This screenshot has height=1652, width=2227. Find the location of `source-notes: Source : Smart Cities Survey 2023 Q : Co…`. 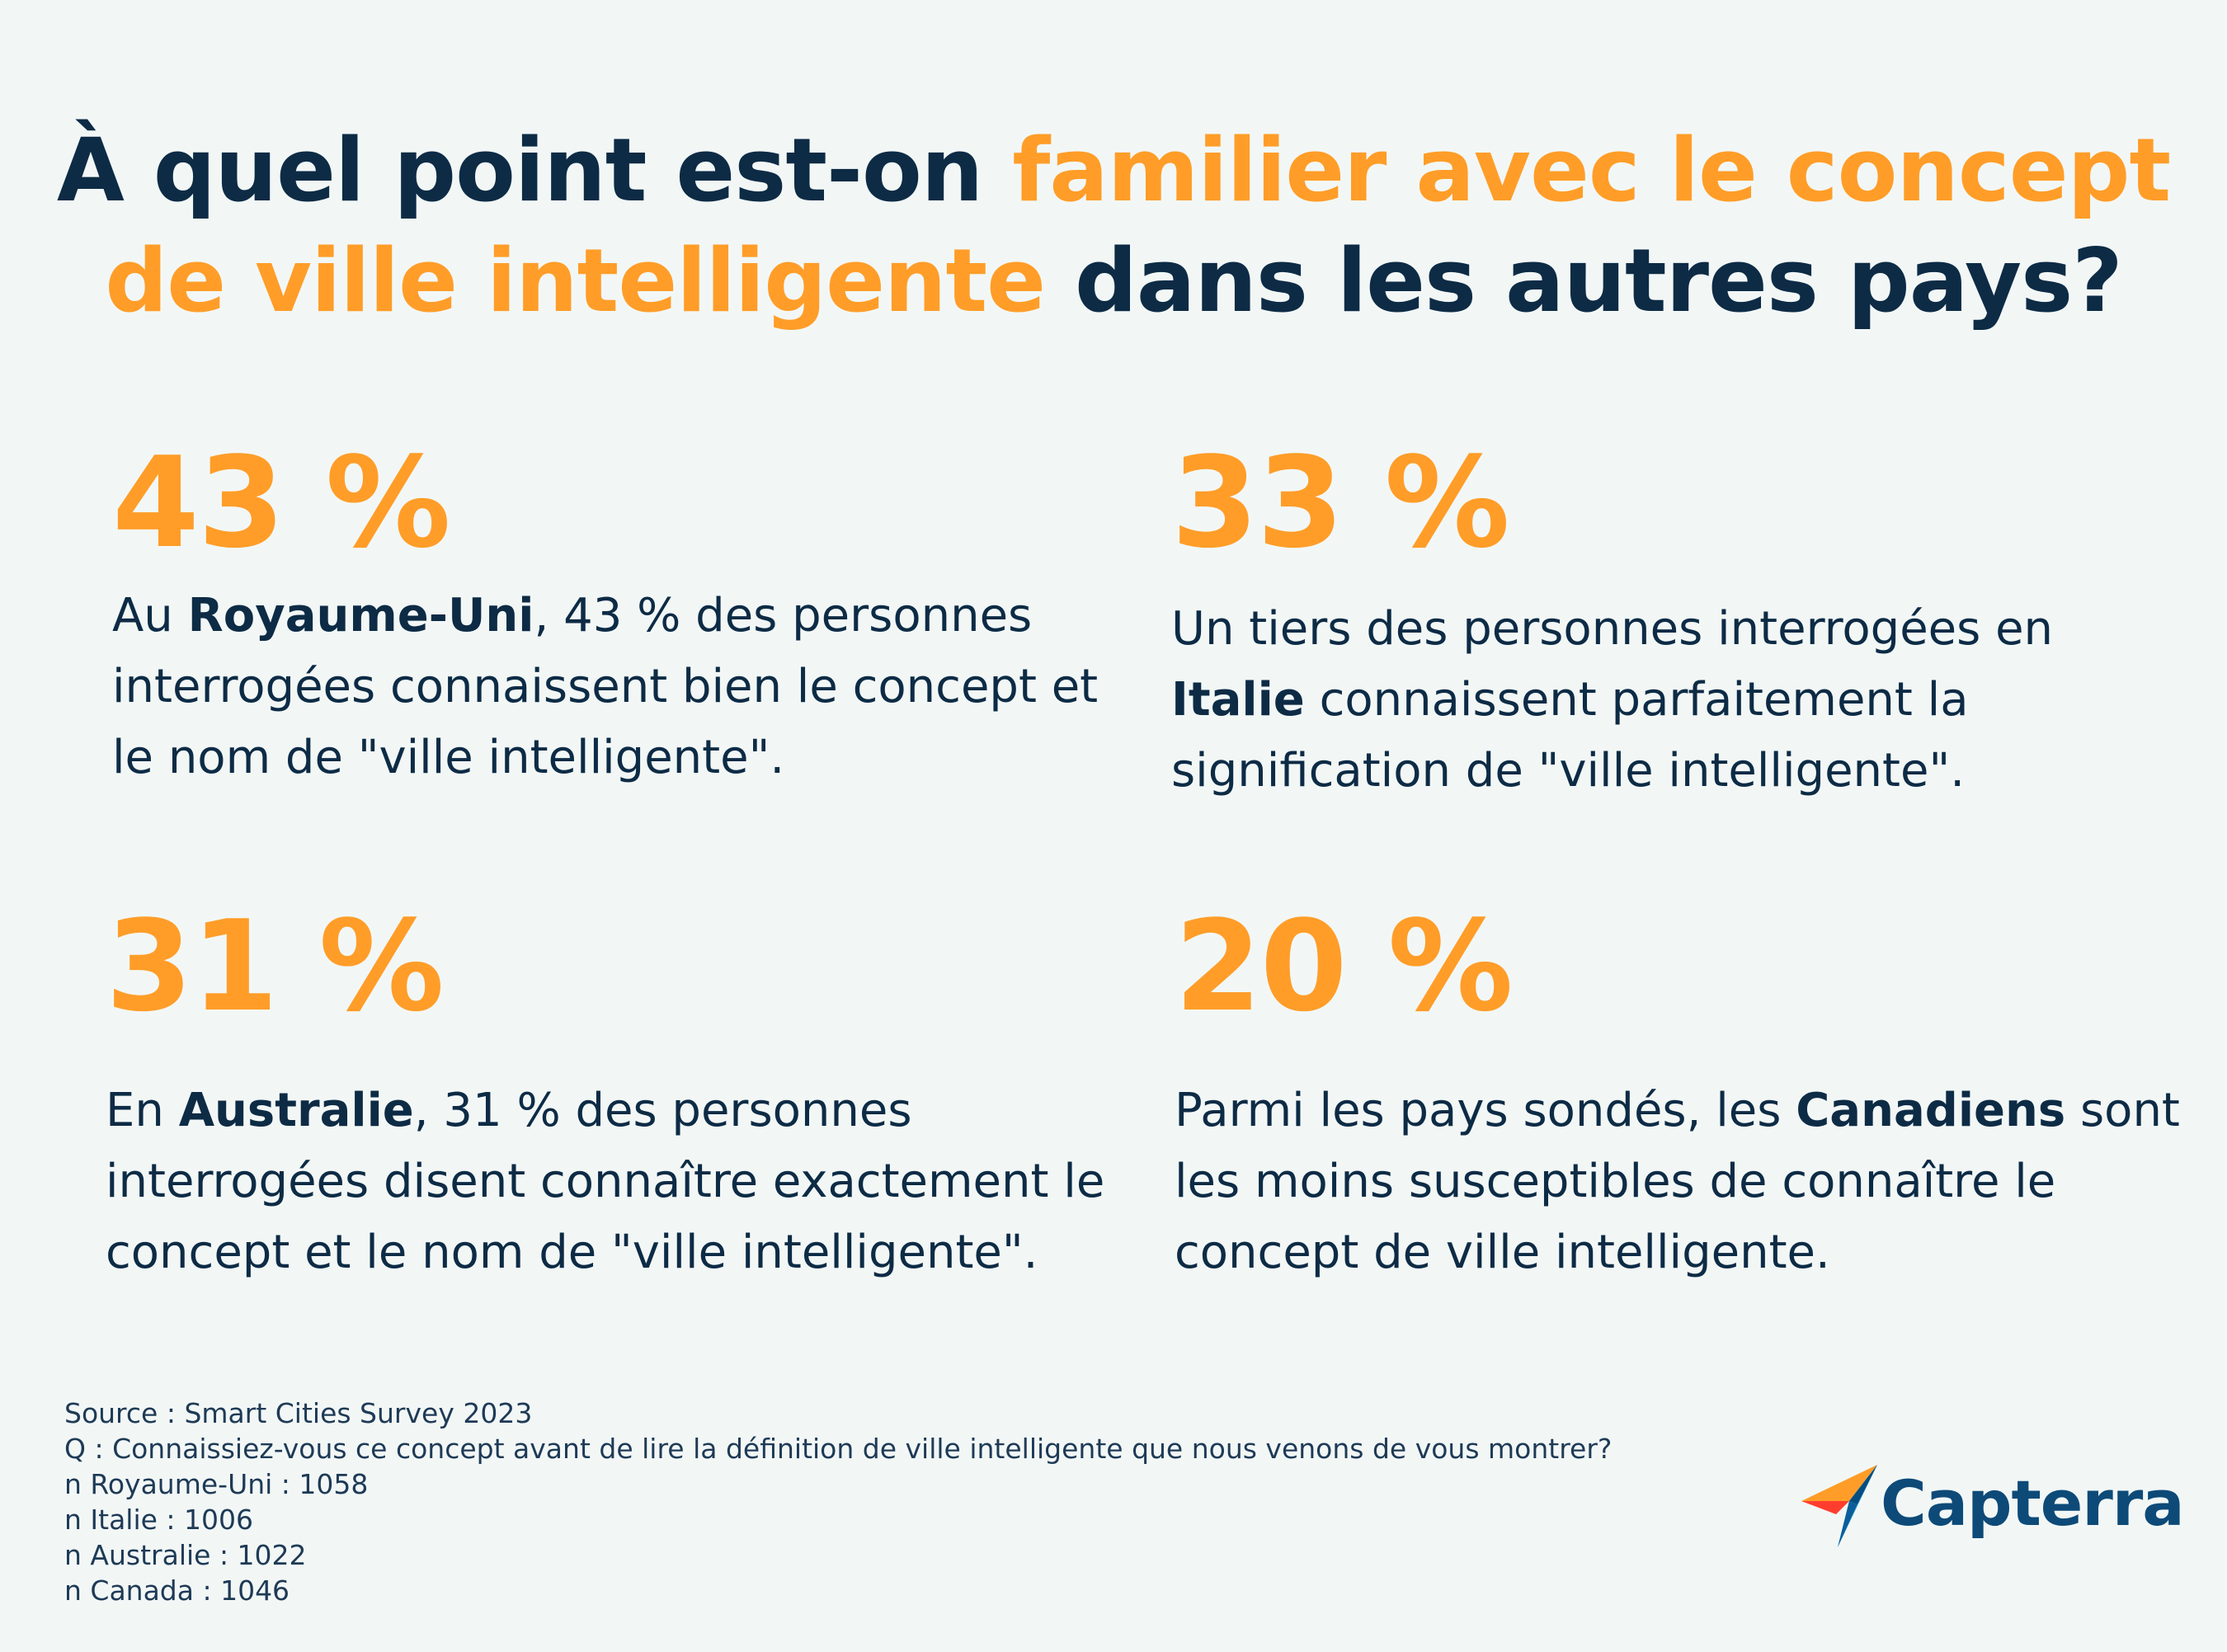

source-notes: Source : Smart Cities Survey 2023 Q : Co… is located at coordinates (838, 1501).